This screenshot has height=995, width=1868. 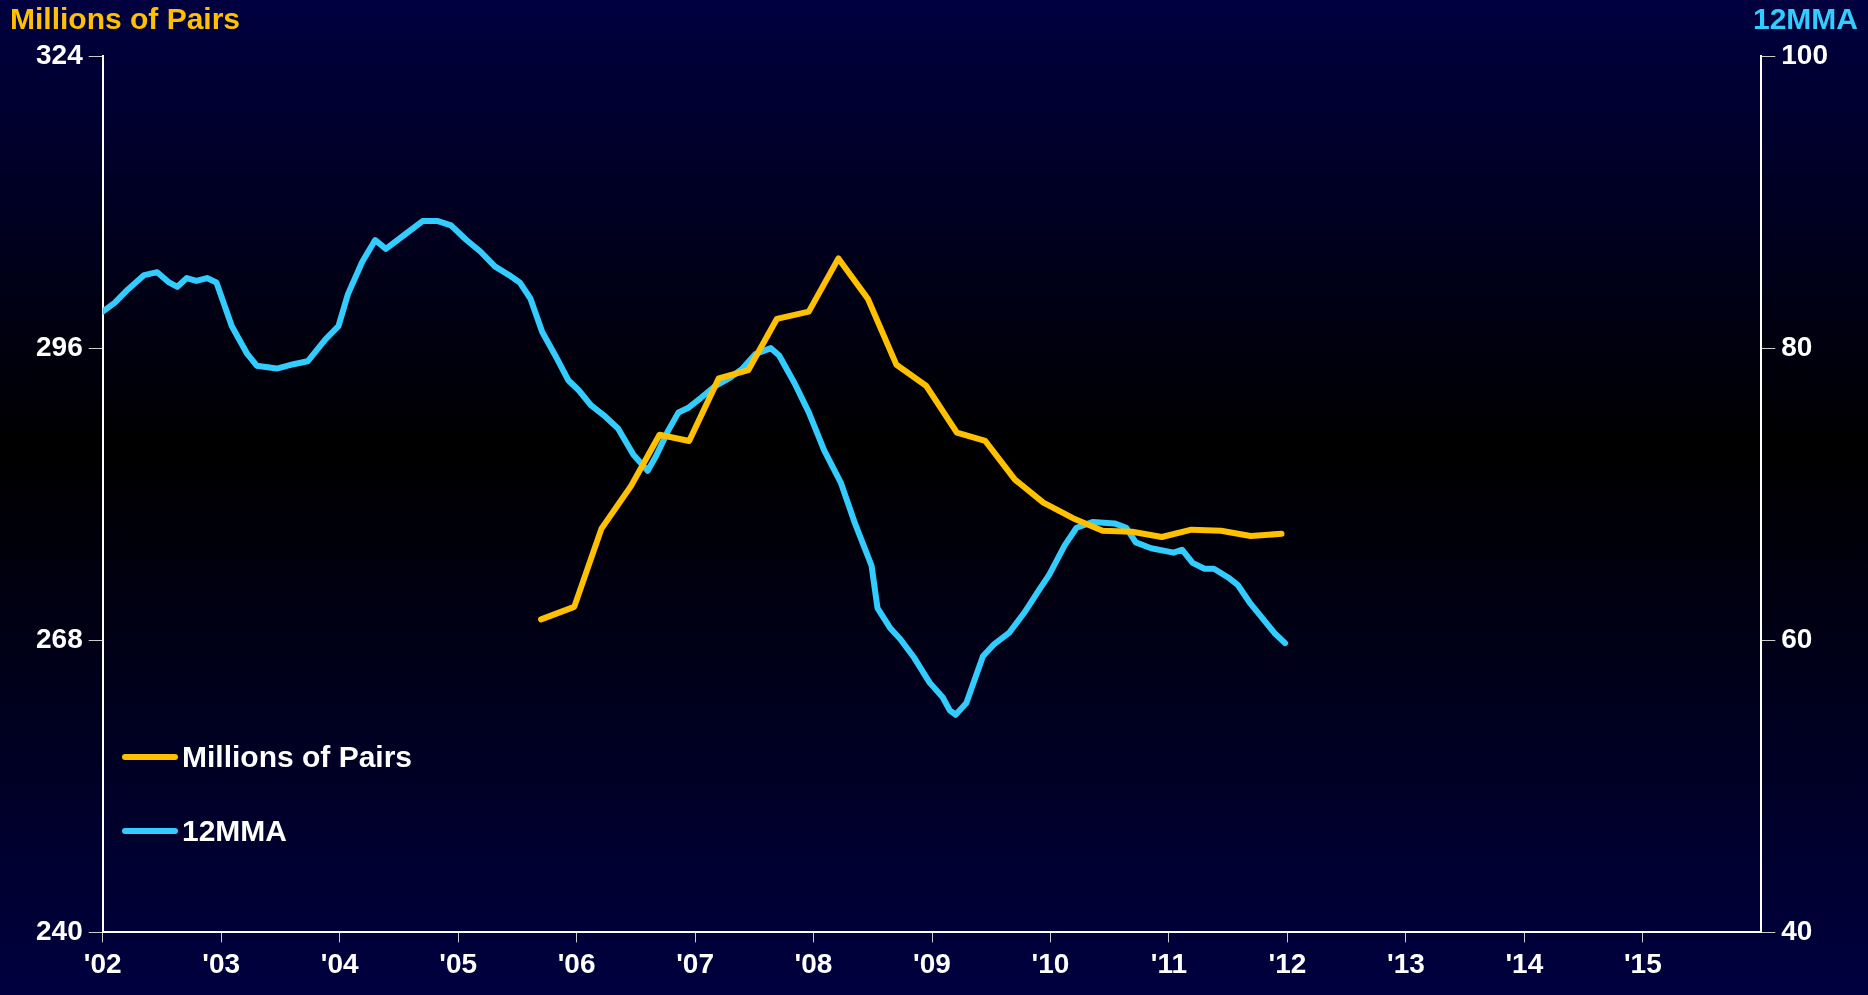 I want to click on y-tick-label: 296, so click(x=59, y=346).